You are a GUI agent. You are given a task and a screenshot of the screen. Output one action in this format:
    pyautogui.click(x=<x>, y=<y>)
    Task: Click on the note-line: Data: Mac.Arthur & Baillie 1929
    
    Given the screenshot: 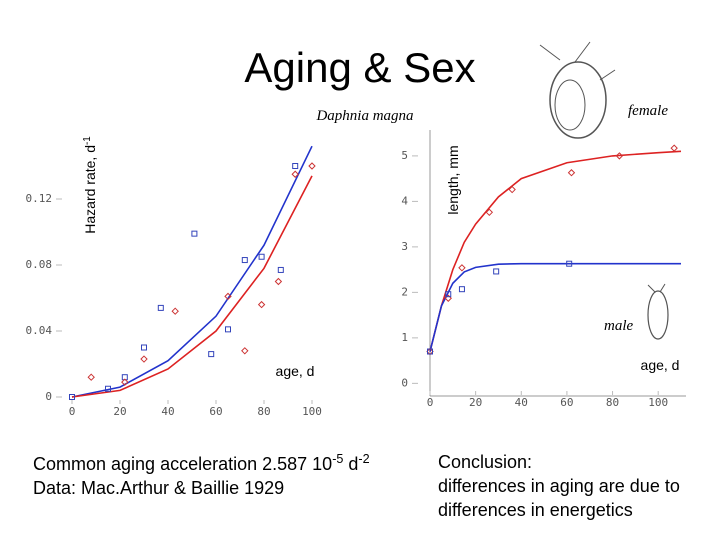 What is the action you would take?
    pyautogui.click(x=158, y=488)
    